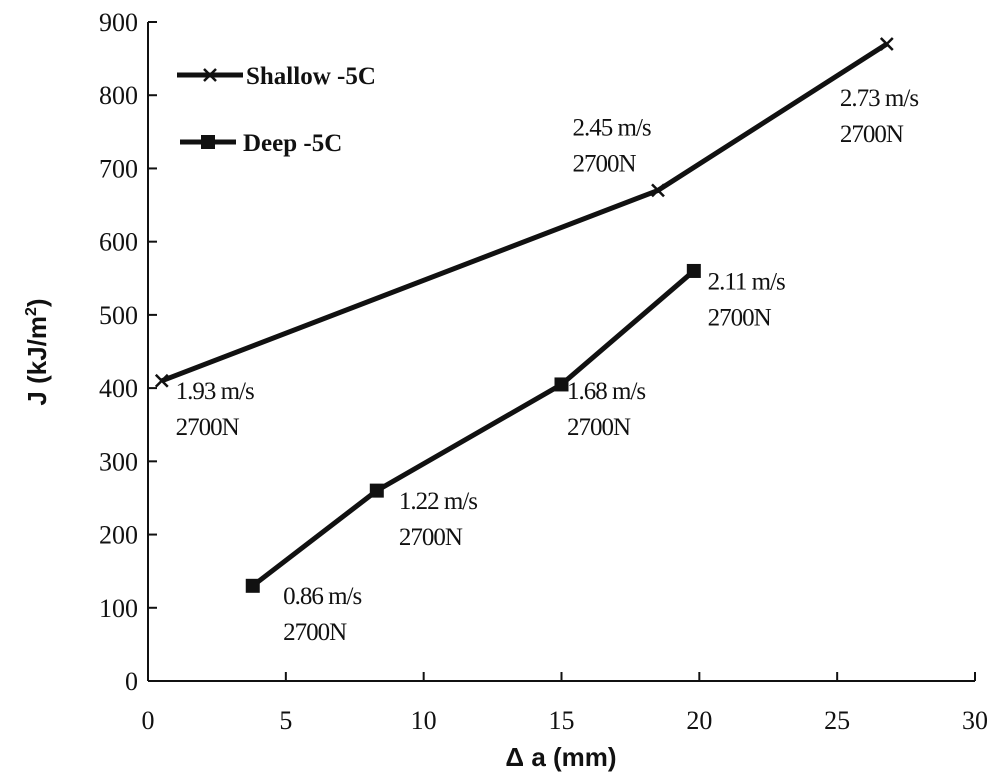 The height and width of the screenshot is (775, 1000). I want to click on y-tick-label: 500, so click(118, 315).